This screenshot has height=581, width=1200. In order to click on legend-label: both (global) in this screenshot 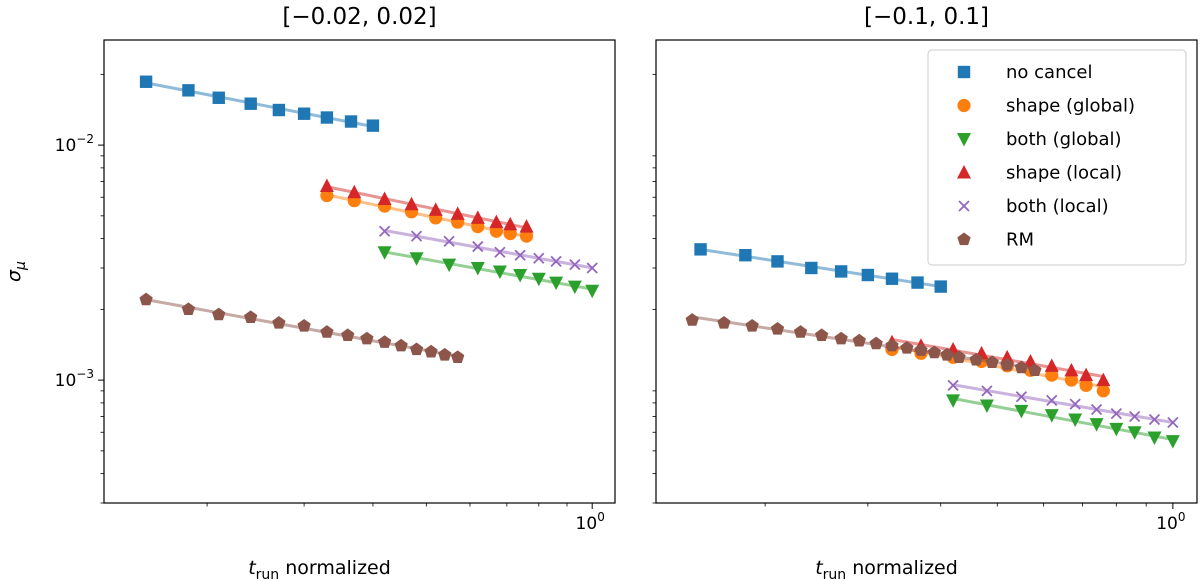, I will do `click(1064, 139)`.